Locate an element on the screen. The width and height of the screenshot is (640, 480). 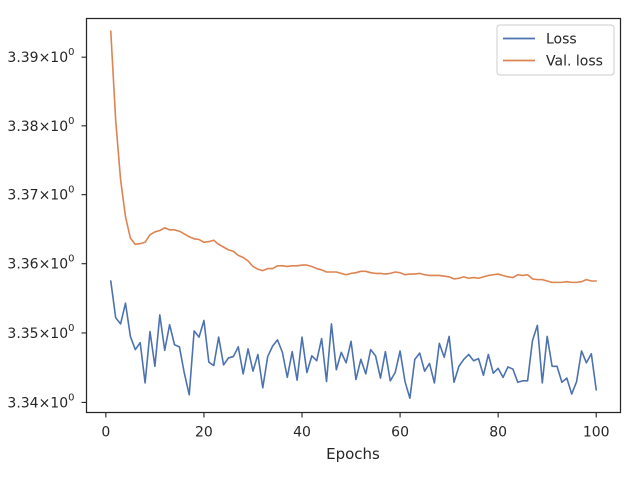
legend-label: Val. loss is located at coordinates (574, 62).